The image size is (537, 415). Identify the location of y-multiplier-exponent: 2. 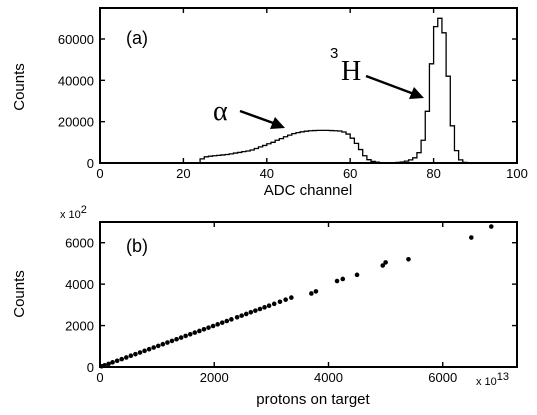
(84, 210).